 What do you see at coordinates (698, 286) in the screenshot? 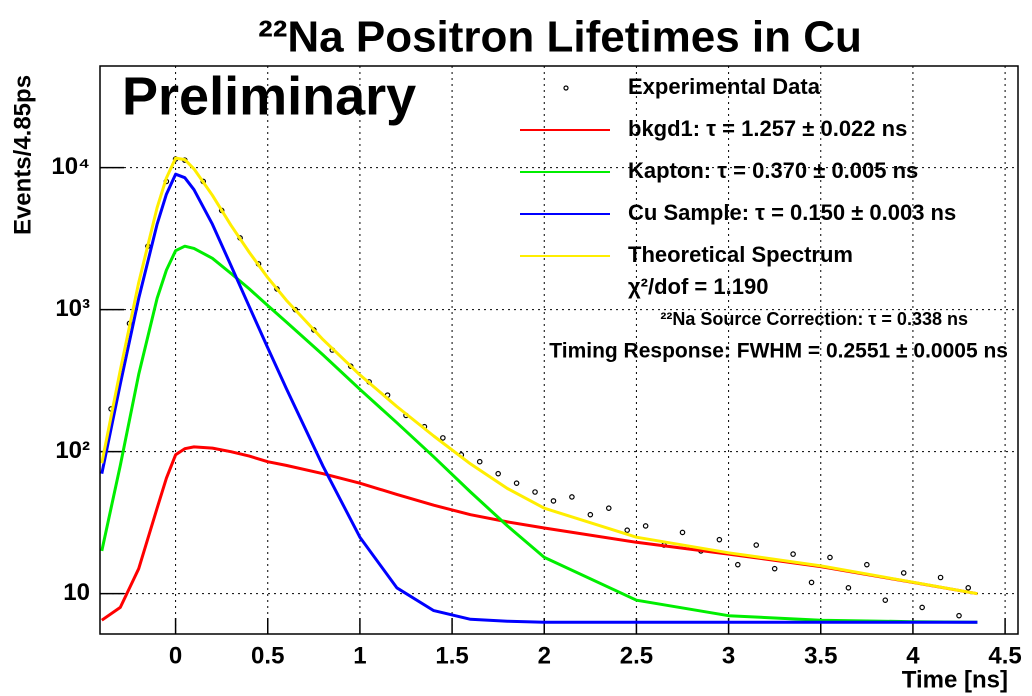
I see `annotation: χ²/dof = 1.190` at bounding box center [698, 286].